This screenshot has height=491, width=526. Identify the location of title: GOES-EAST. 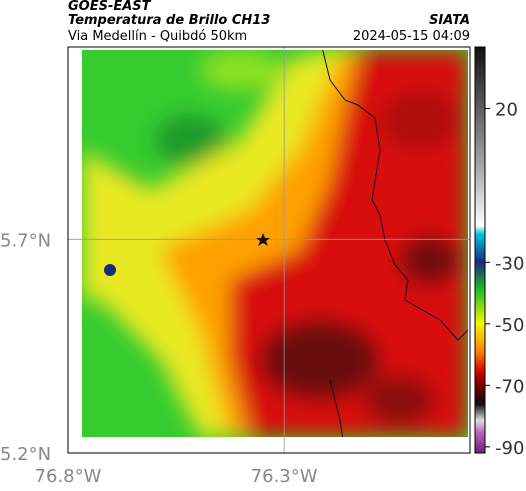
(110, 7).